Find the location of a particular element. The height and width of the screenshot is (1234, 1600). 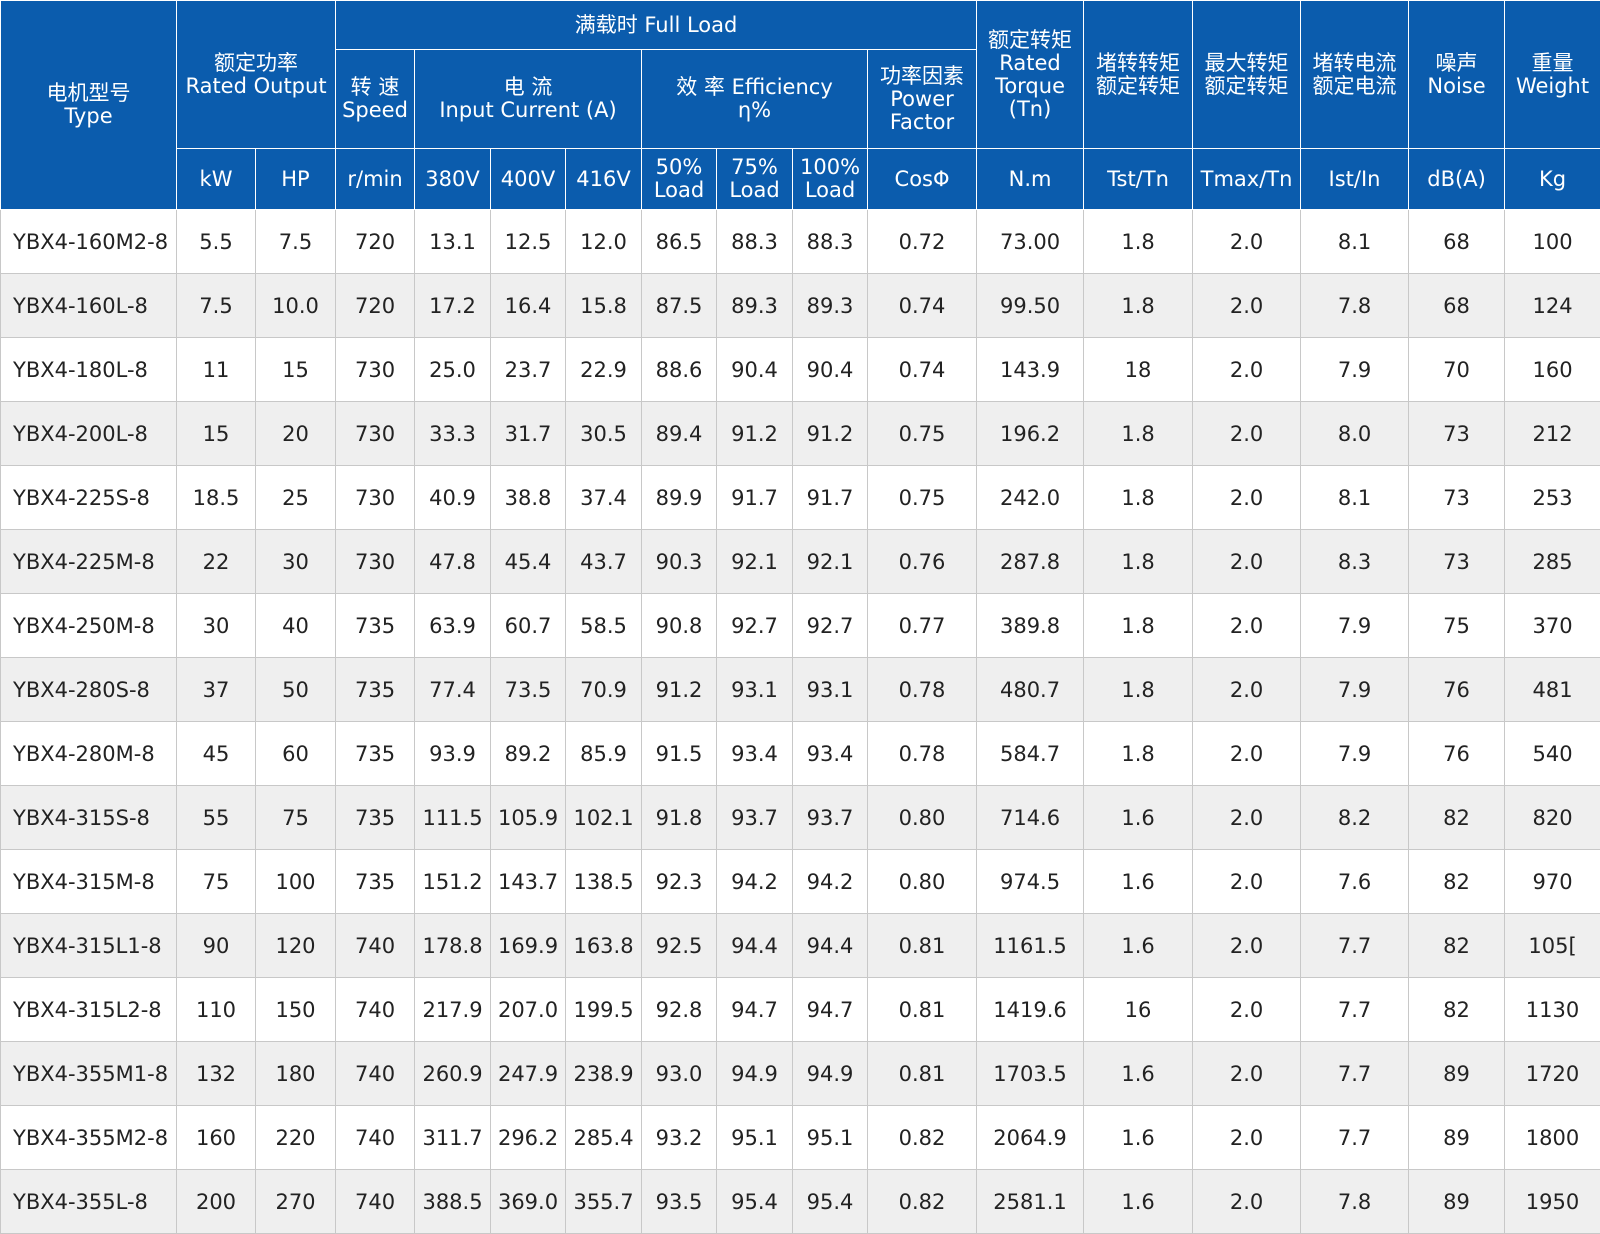

header-text: η% is located at coordinates (754, 110).